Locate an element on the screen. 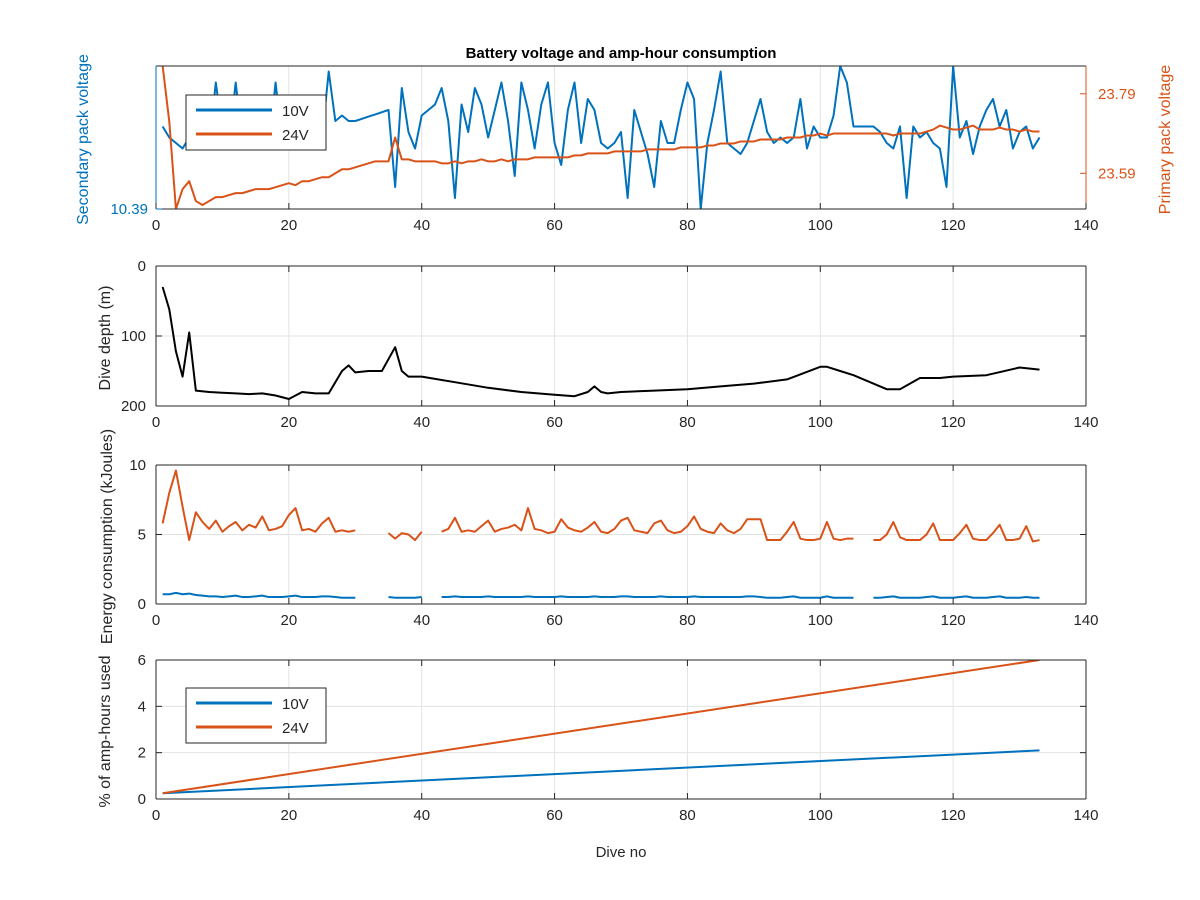 The width and height of the screenshot is (1200, 900). y-tick-label: 6 is located at coordinates (142, 660).